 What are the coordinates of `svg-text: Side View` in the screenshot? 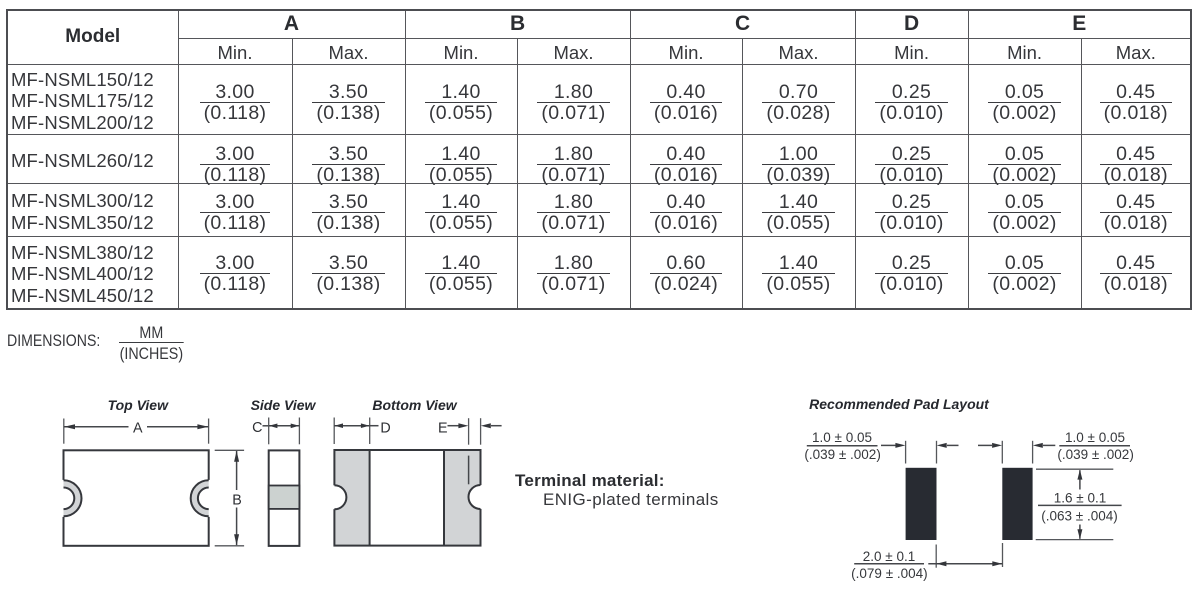 It's located at (284, 405).